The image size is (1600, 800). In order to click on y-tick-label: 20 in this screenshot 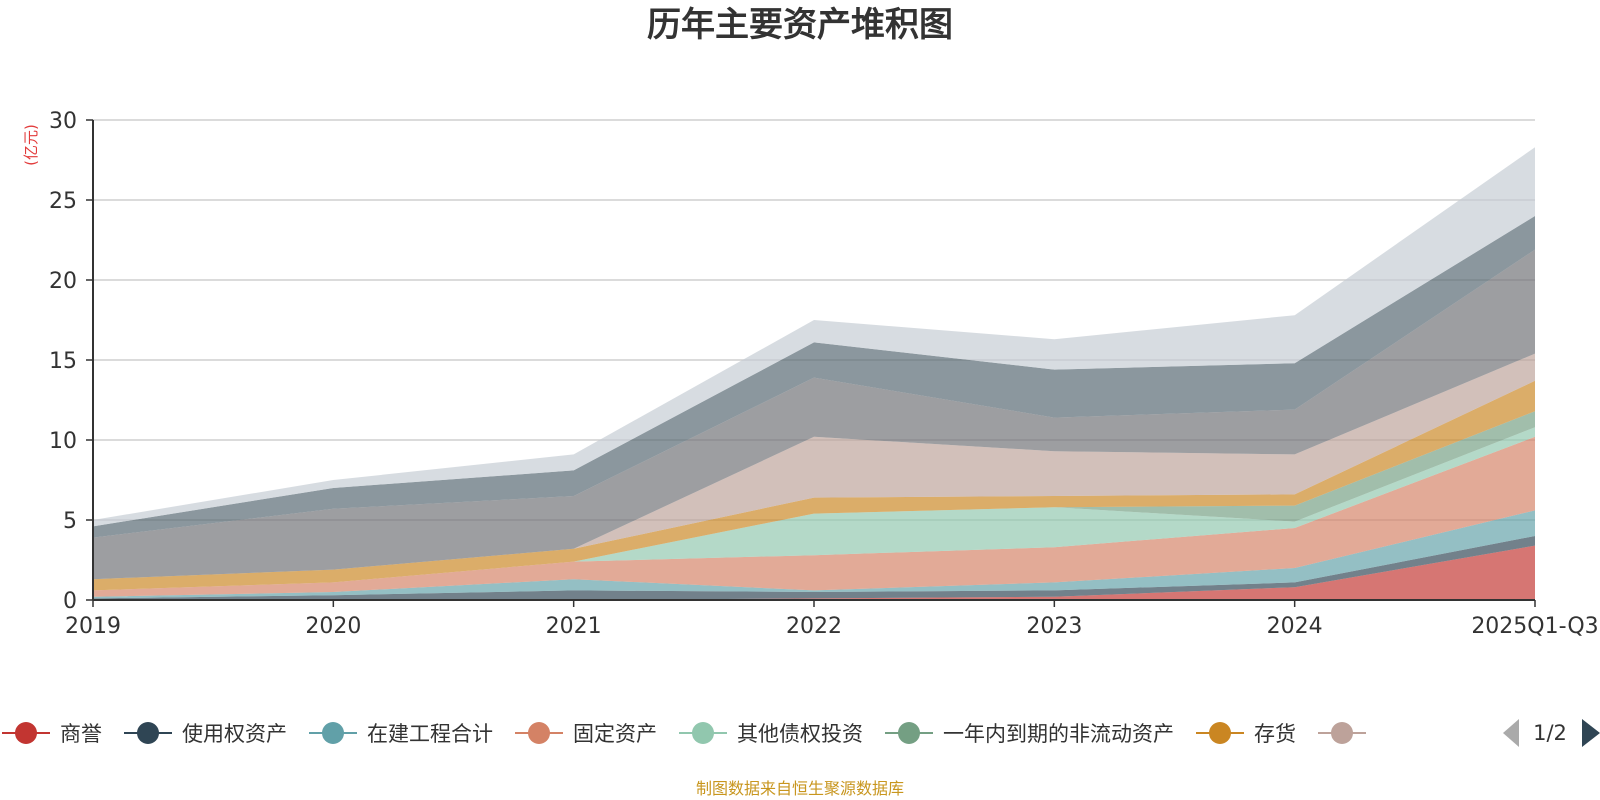, I will do `click(63, 281)`.